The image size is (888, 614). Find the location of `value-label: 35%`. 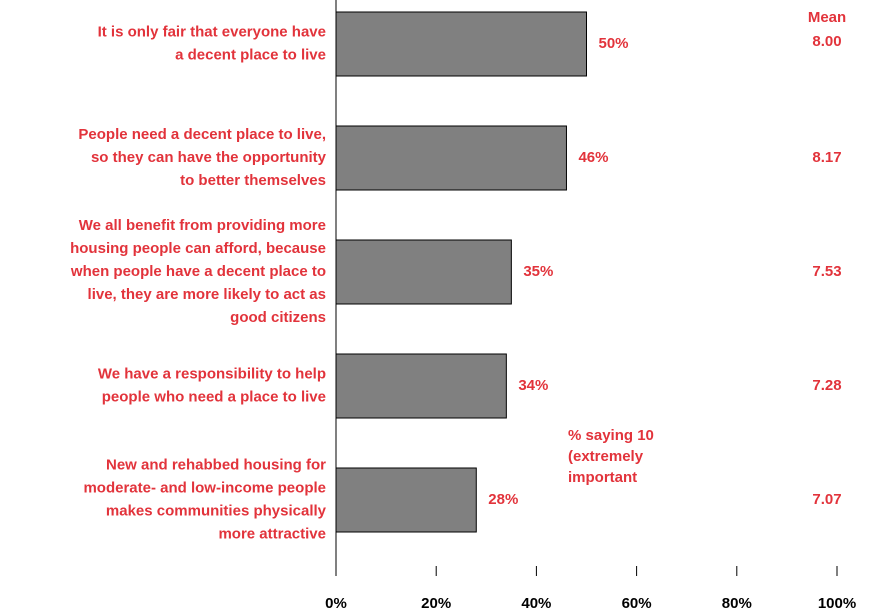

value-label: 35% is located at coordinates (538, 271).